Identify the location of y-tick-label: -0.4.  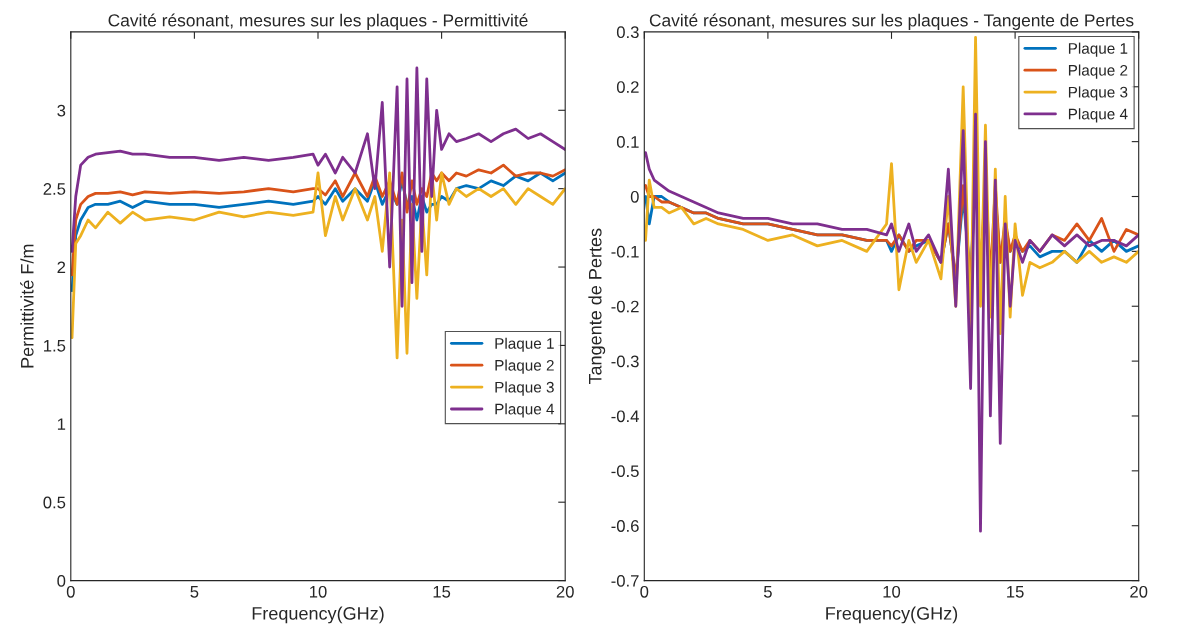
(625, 416).